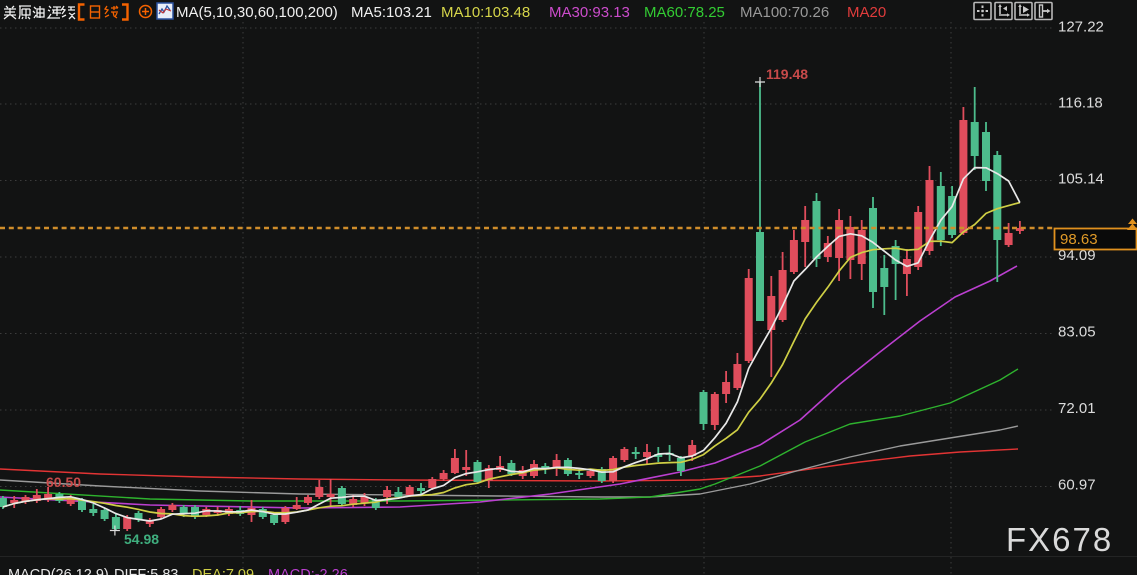  I want to click on svg-text: 94.09, so click(1077, 255).